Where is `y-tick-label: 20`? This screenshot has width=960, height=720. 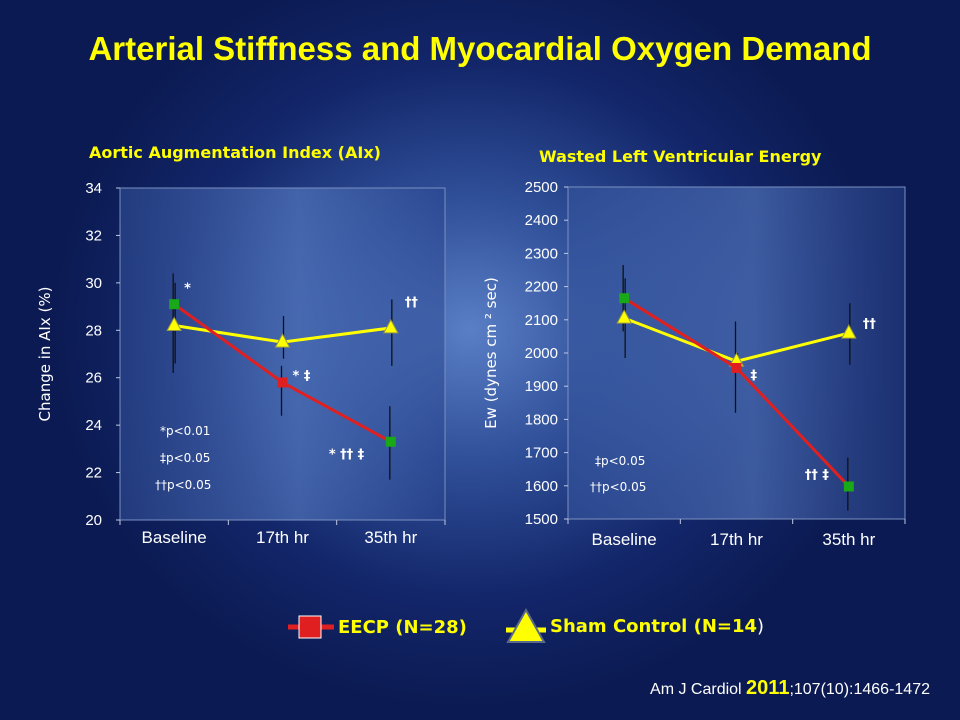 y-tick-label: 20 is located at coordinates (93, 520).